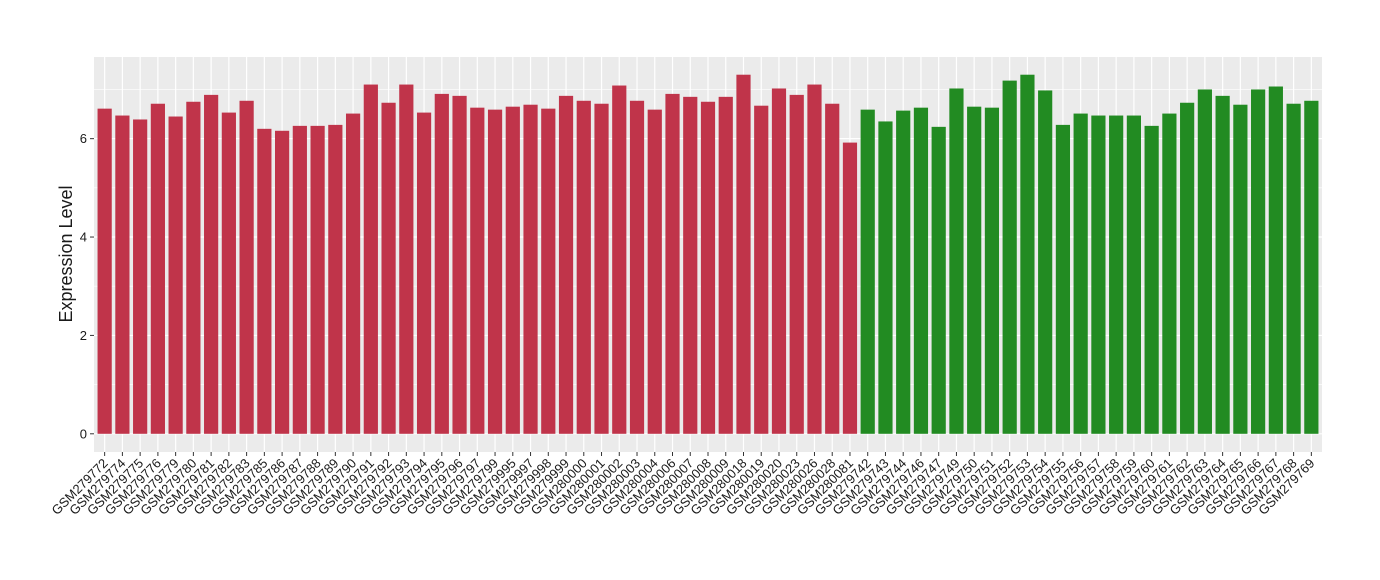  I want to click on y-tick-label: 6, so click(83, 138).